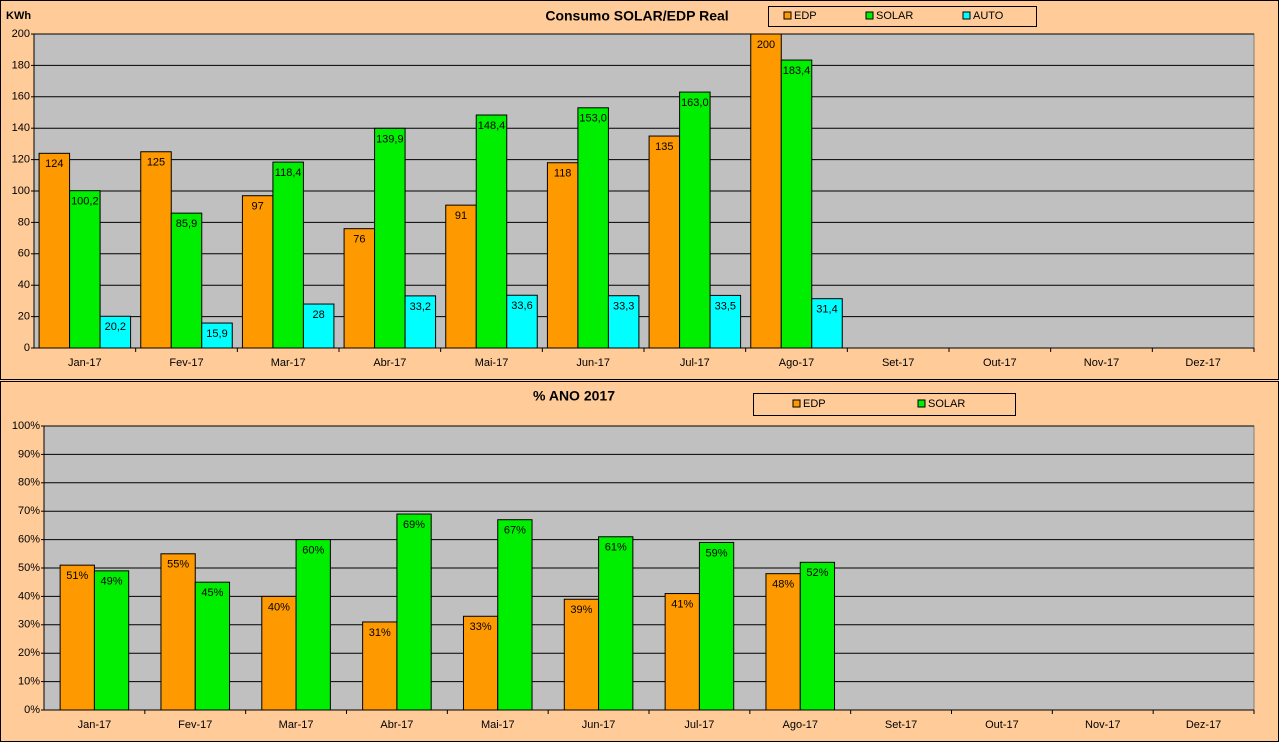 Image resolution: width=1279 pixels, height=742 pixels. I want to click on y-tick-label: 100%, so click(26, 426).